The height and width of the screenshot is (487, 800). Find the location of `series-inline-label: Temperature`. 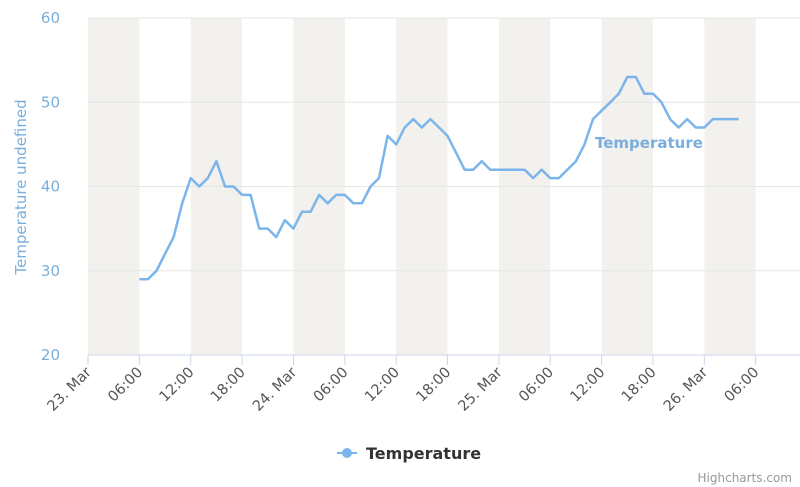

series-inline-label: Temperature is located at coordinates (649, 143).